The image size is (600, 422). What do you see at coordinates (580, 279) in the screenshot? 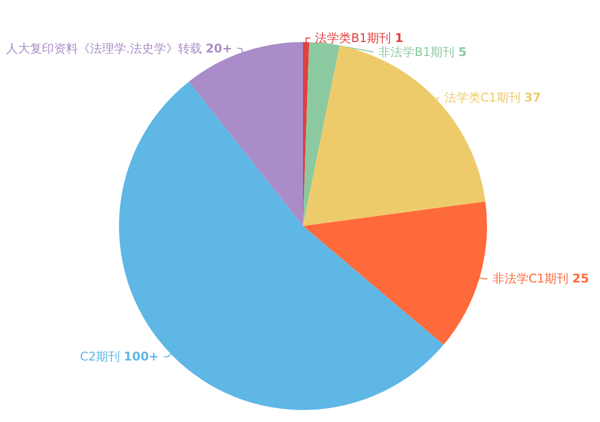
I see `data-label: 25` at bounding box center [580, 279].